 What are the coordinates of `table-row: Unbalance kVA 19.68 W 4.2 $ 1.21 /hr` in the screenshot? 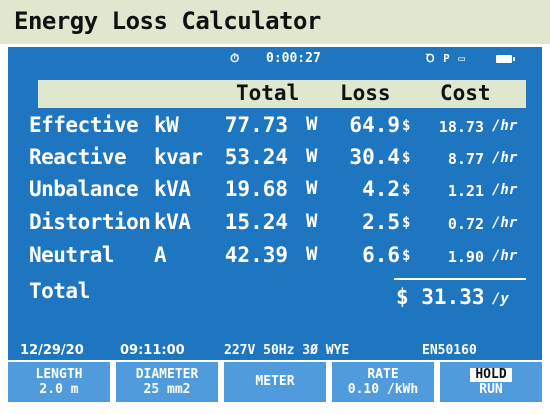 It's located at (275, 193).